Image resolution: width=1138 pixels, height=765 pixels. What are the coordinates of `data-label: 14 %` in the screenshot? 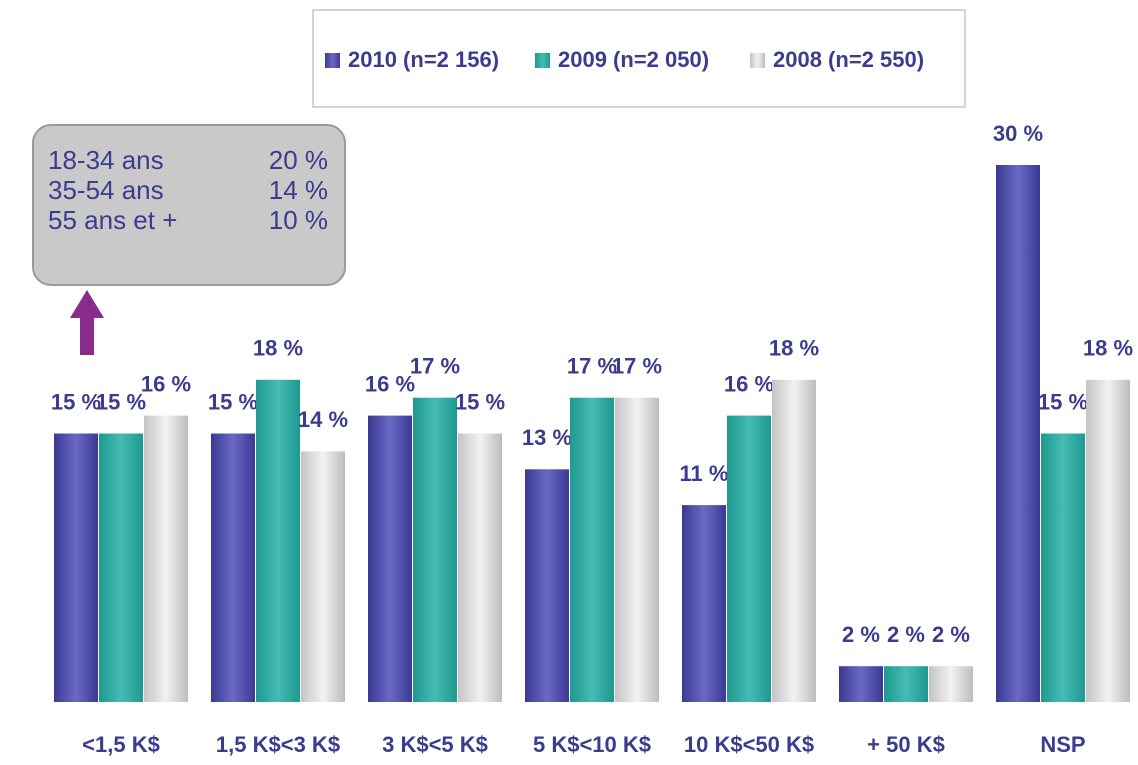 It's located at (323, 419).